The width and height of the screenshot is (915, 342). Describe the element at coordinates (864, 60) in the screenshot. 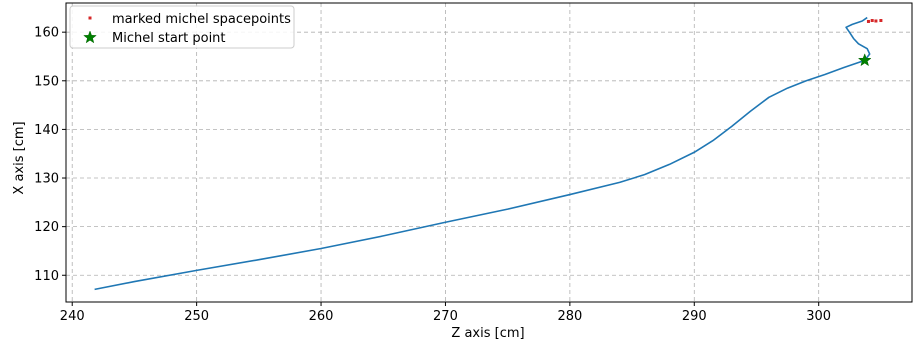

I see `michel-start-point` at that location.